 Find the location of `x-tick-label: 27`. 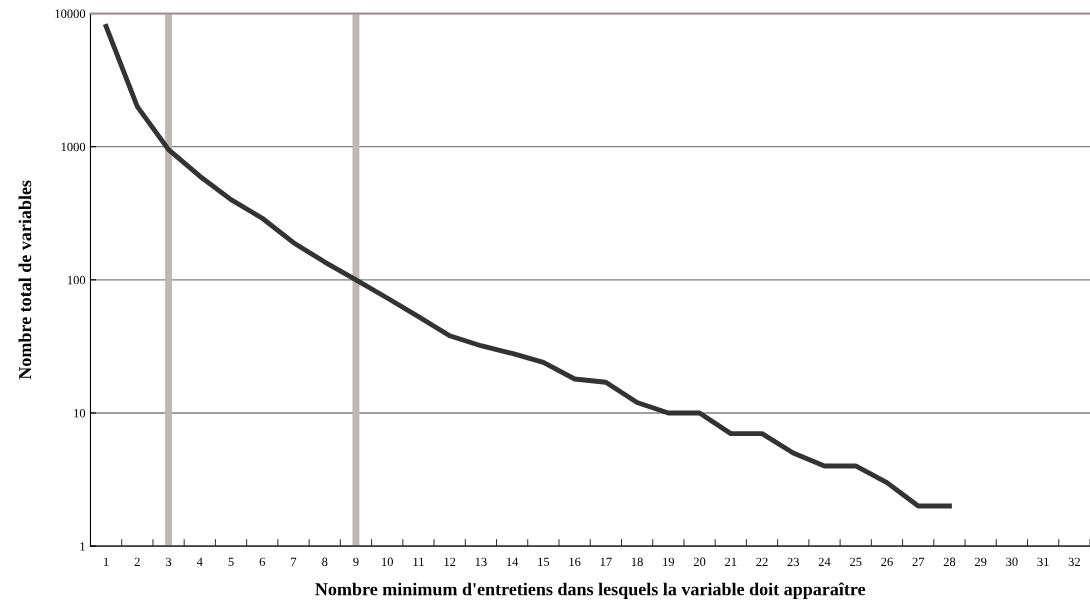

x-tick-label: 27 is located at coordinates (918, 561).